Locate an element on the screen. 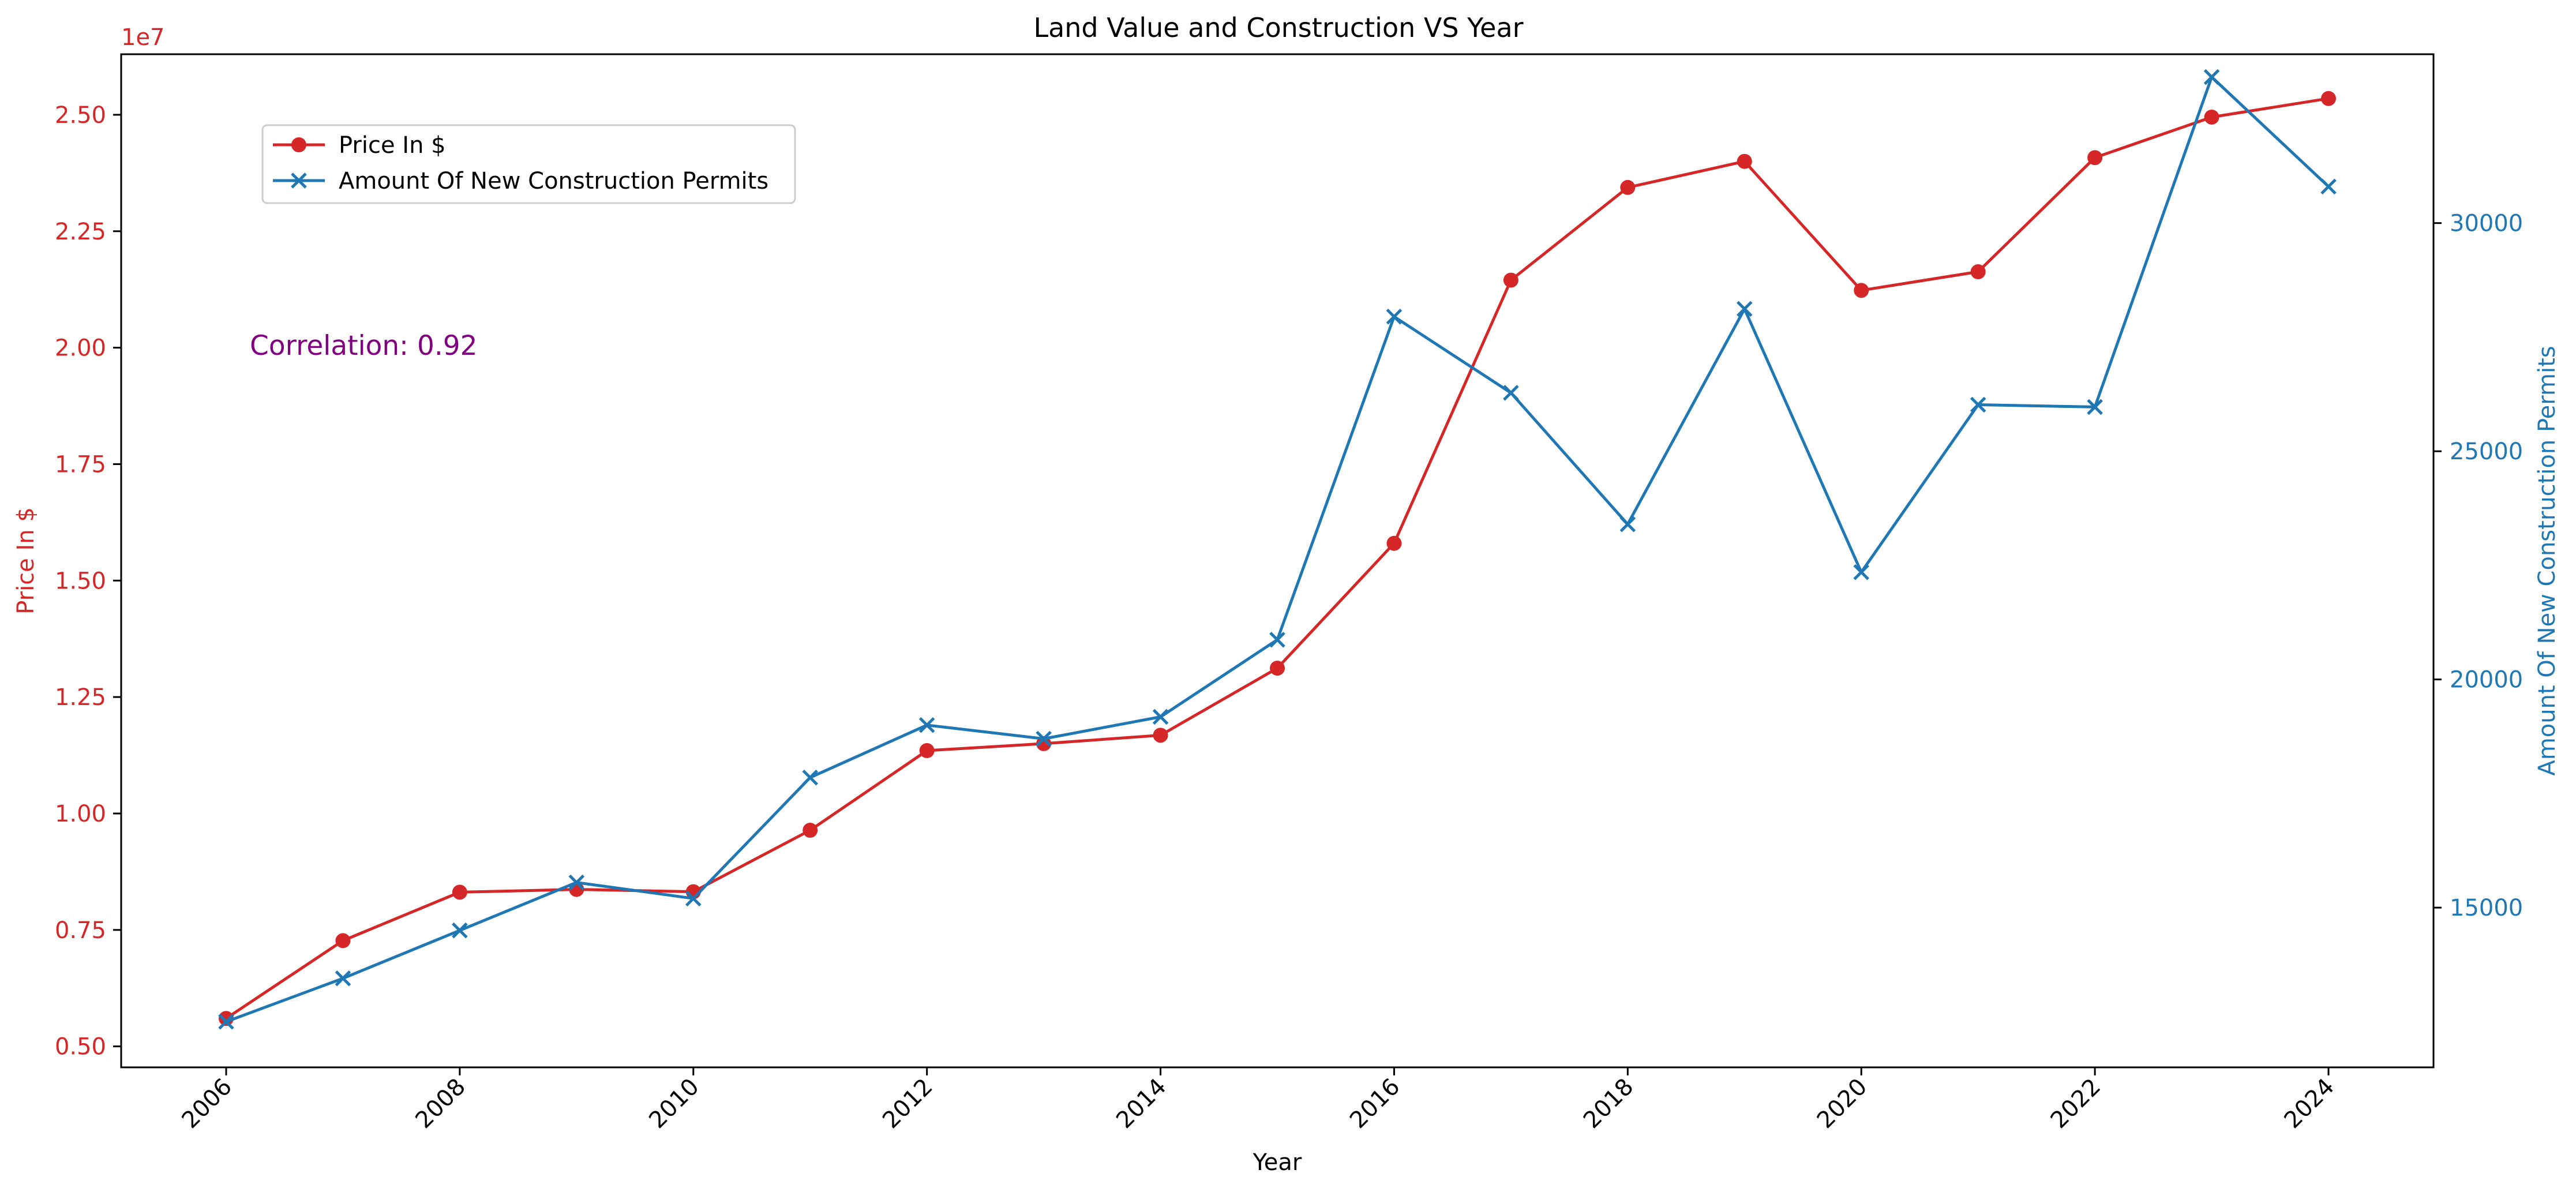 This screenshot has height=1196, width=2576. left-y-tick-label: 0.50 is located at coordinates (80, 1047).